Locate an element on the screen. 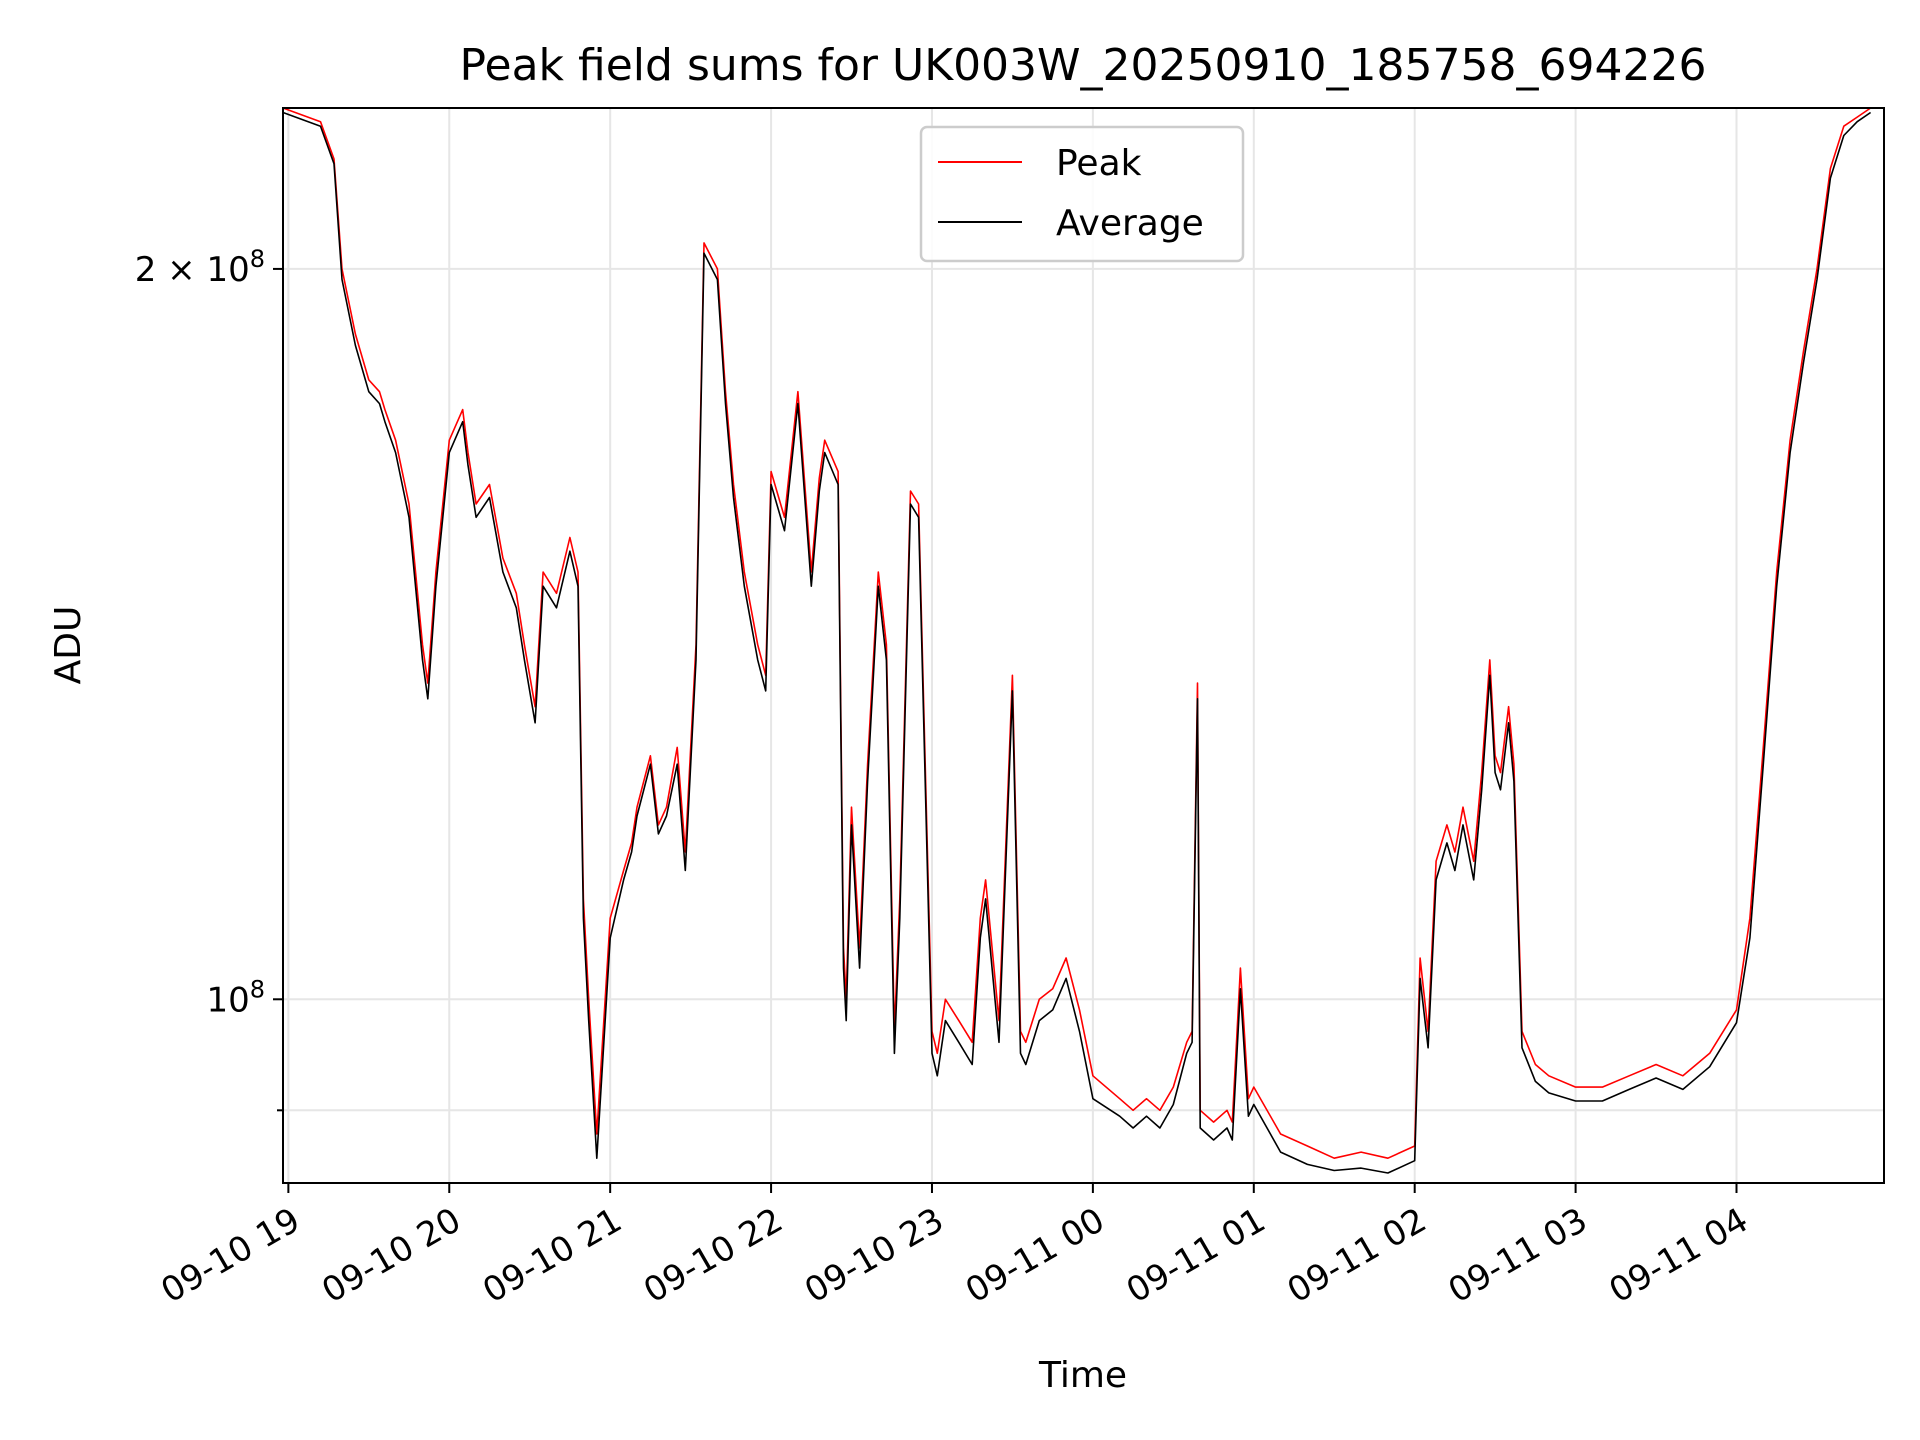  legend-label-peak: Peak is located at coordinates (1099, 163).